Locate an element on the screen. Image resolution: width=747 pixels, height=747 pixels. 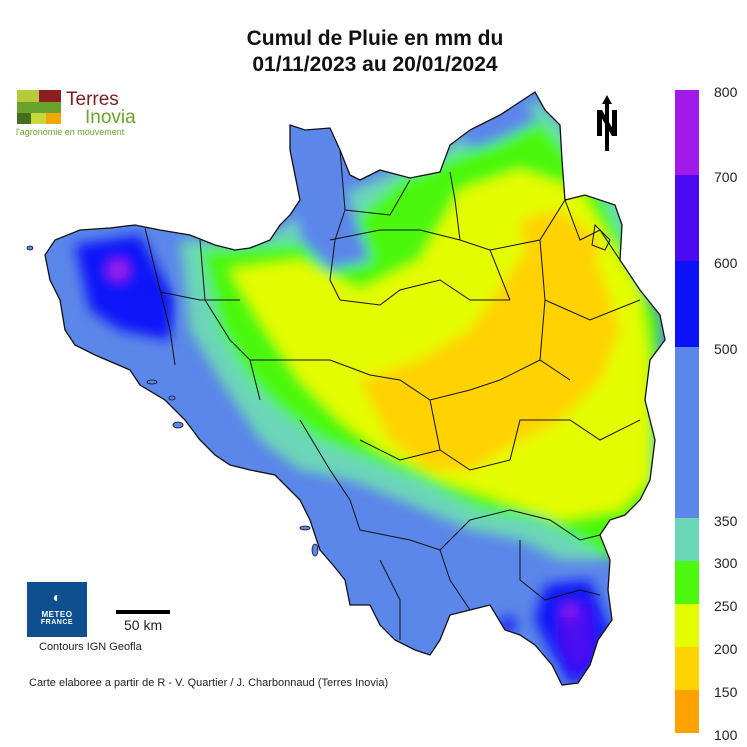
terres-inovia-logo: Terres Inovia l'agronomie en mouvement is located at coordinates (89, 114).